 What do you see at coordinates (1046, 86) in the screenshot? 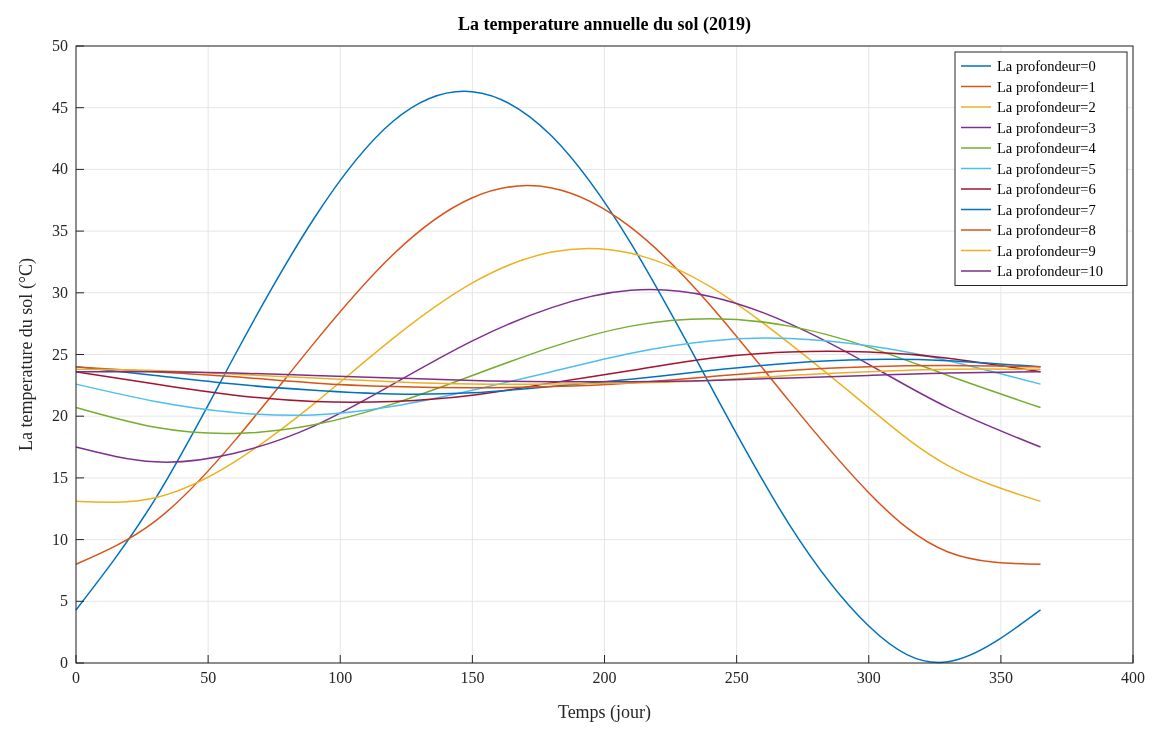
I see `legend-label: La profondeur=1` at bounding box center [1046, 86].